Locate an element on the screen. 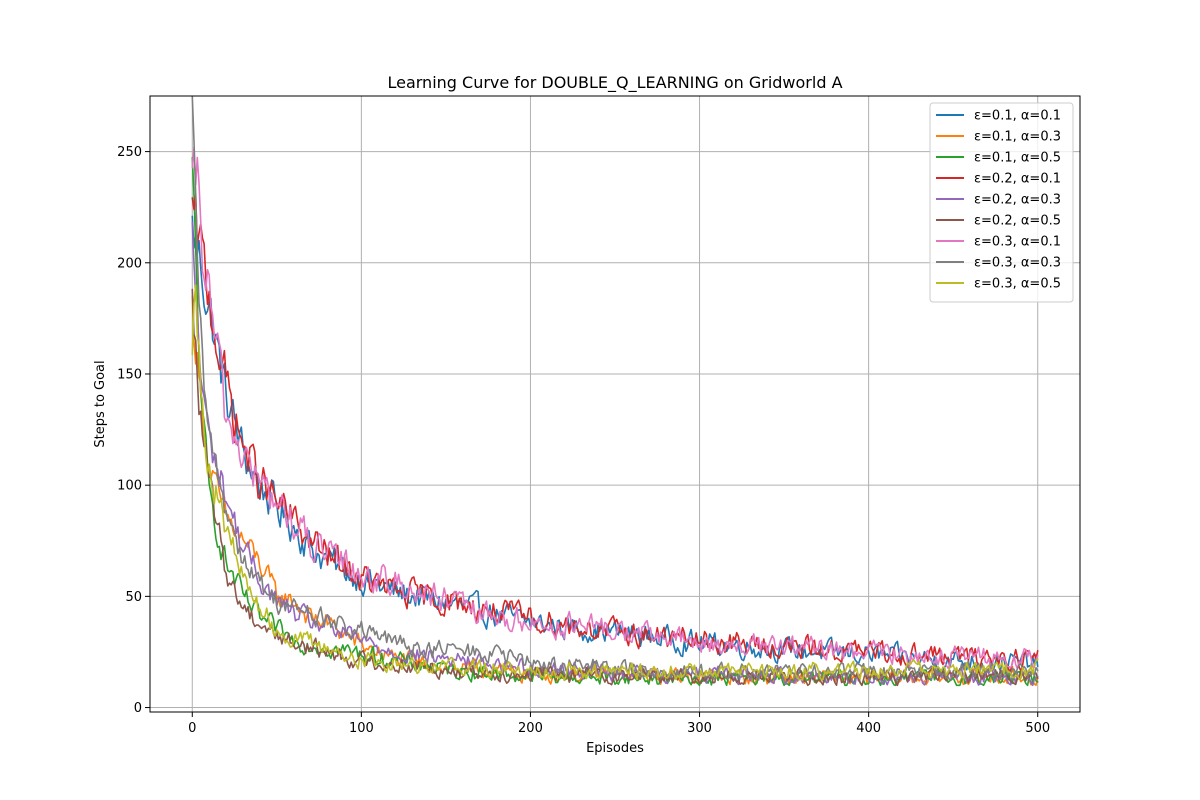 Image resolution: width=1200 pixels, height=800 pixels. y-axis-ticks: 0 50 100 150 200 250 is located at coordinates (133, 430).